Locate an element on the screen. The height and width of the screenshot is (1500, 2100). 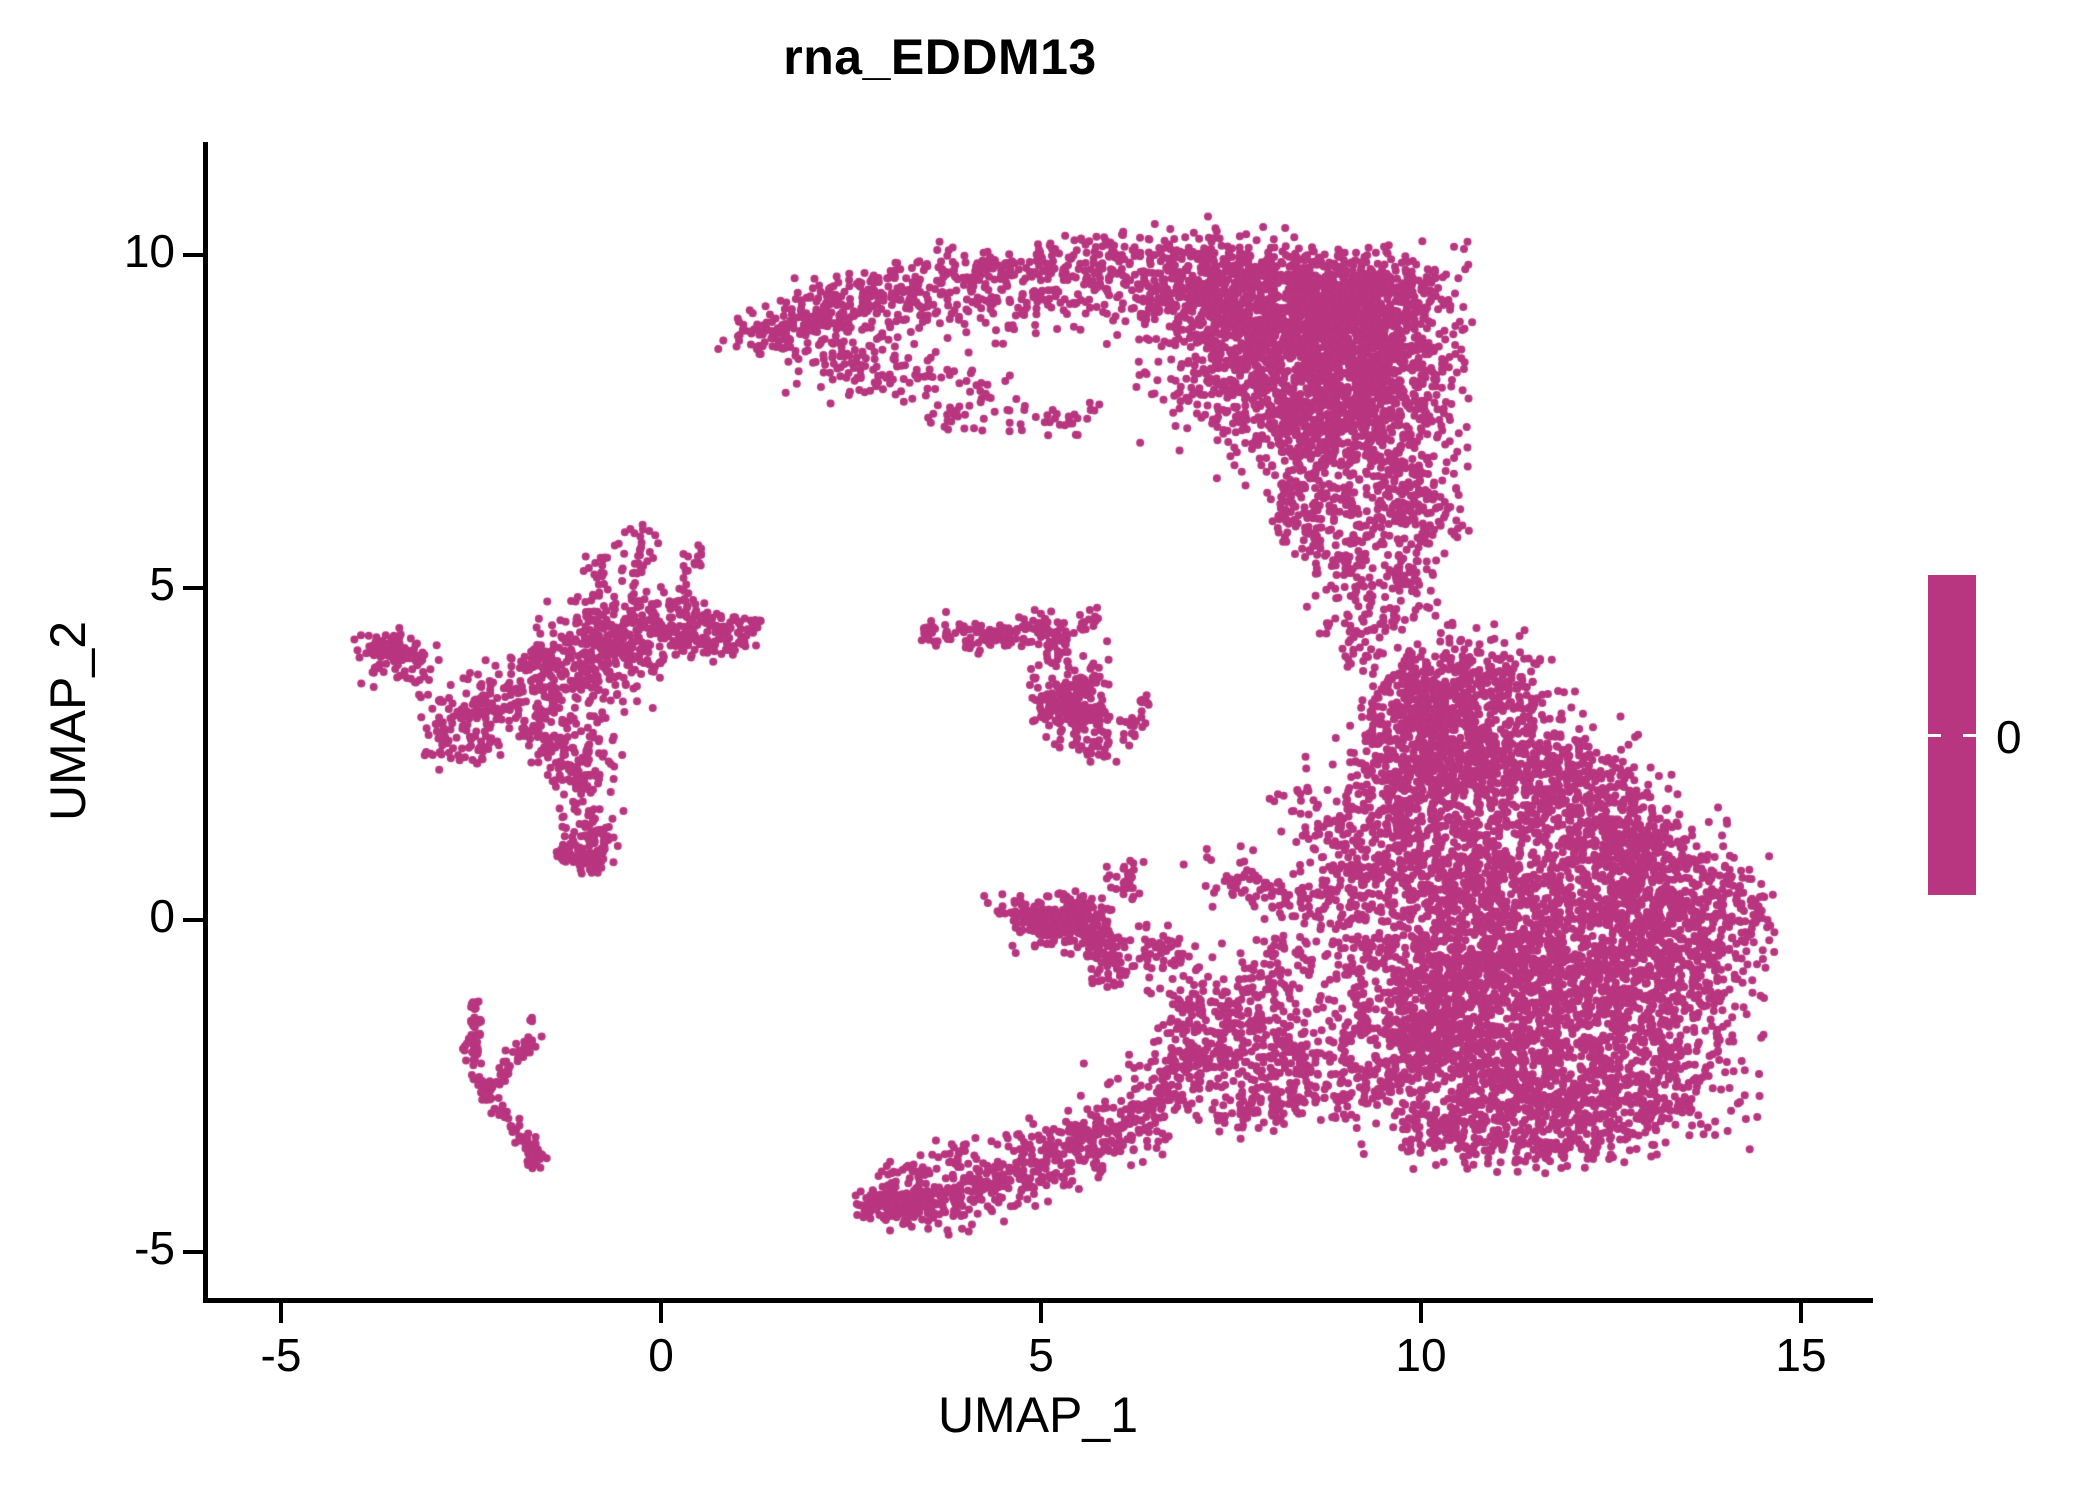
x-tick-label: 0 is located at coordinates (661, 1355).